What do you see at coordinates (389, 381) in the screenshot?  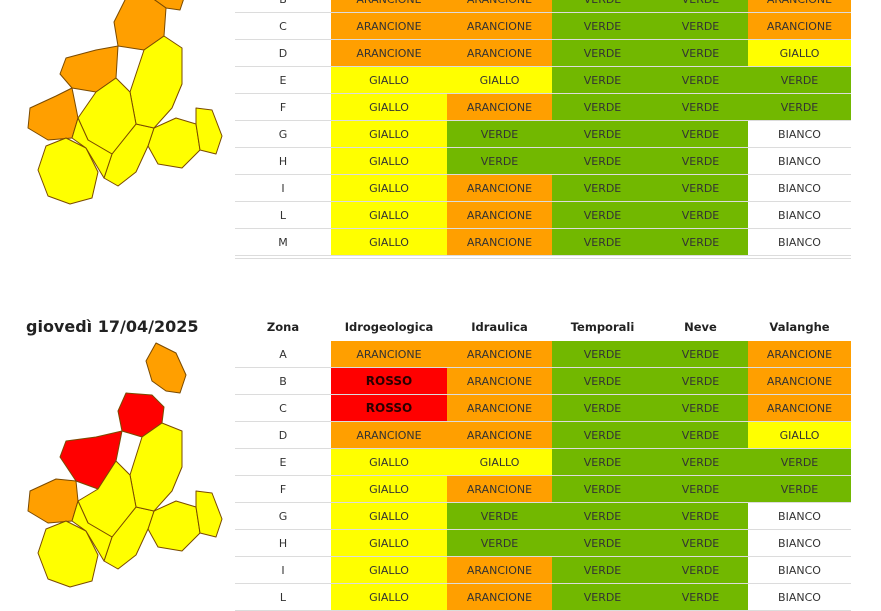 I see `alert-level-cell: ROSSO` at bounding box center [389, 381].